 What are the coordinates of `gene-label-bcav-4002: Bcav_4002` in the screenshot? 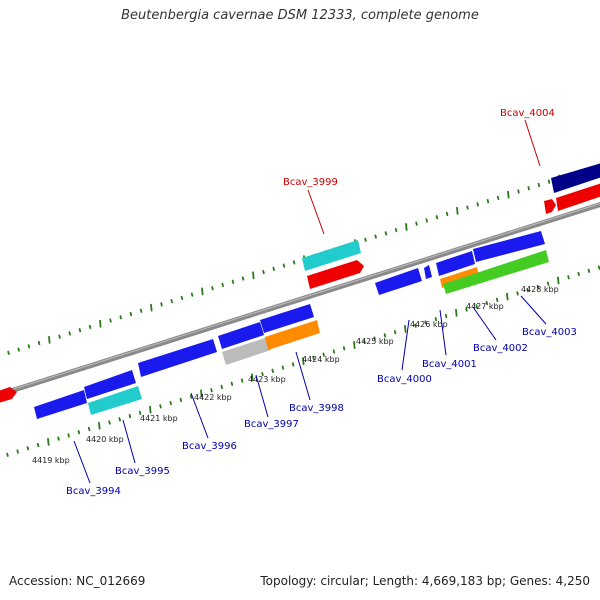 It's located at (500, 348).